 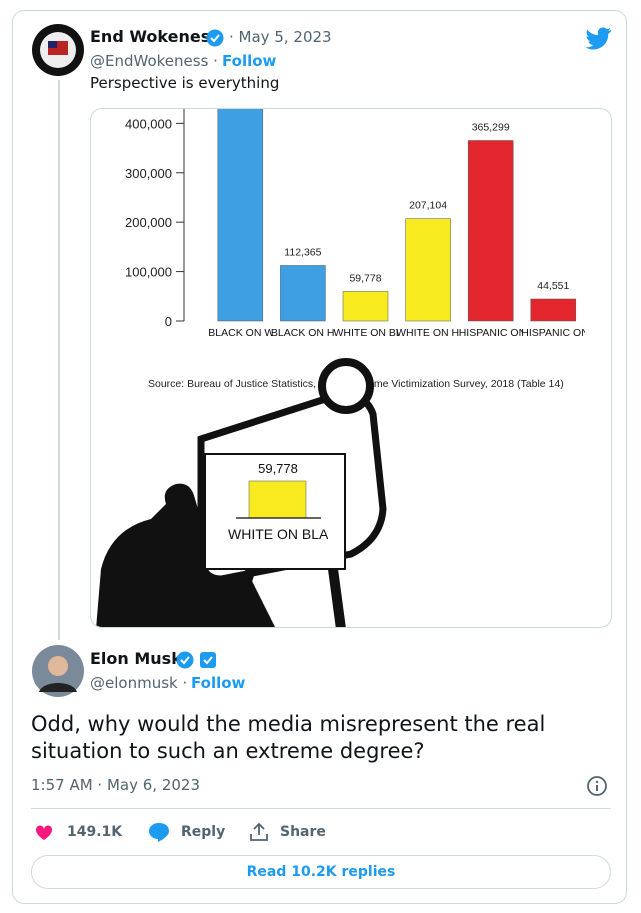 What do you see at coordinates (280, 37) in the screenshot?
I see `tweet-date: · May 5, 2023` at bounding box center [280, 37].